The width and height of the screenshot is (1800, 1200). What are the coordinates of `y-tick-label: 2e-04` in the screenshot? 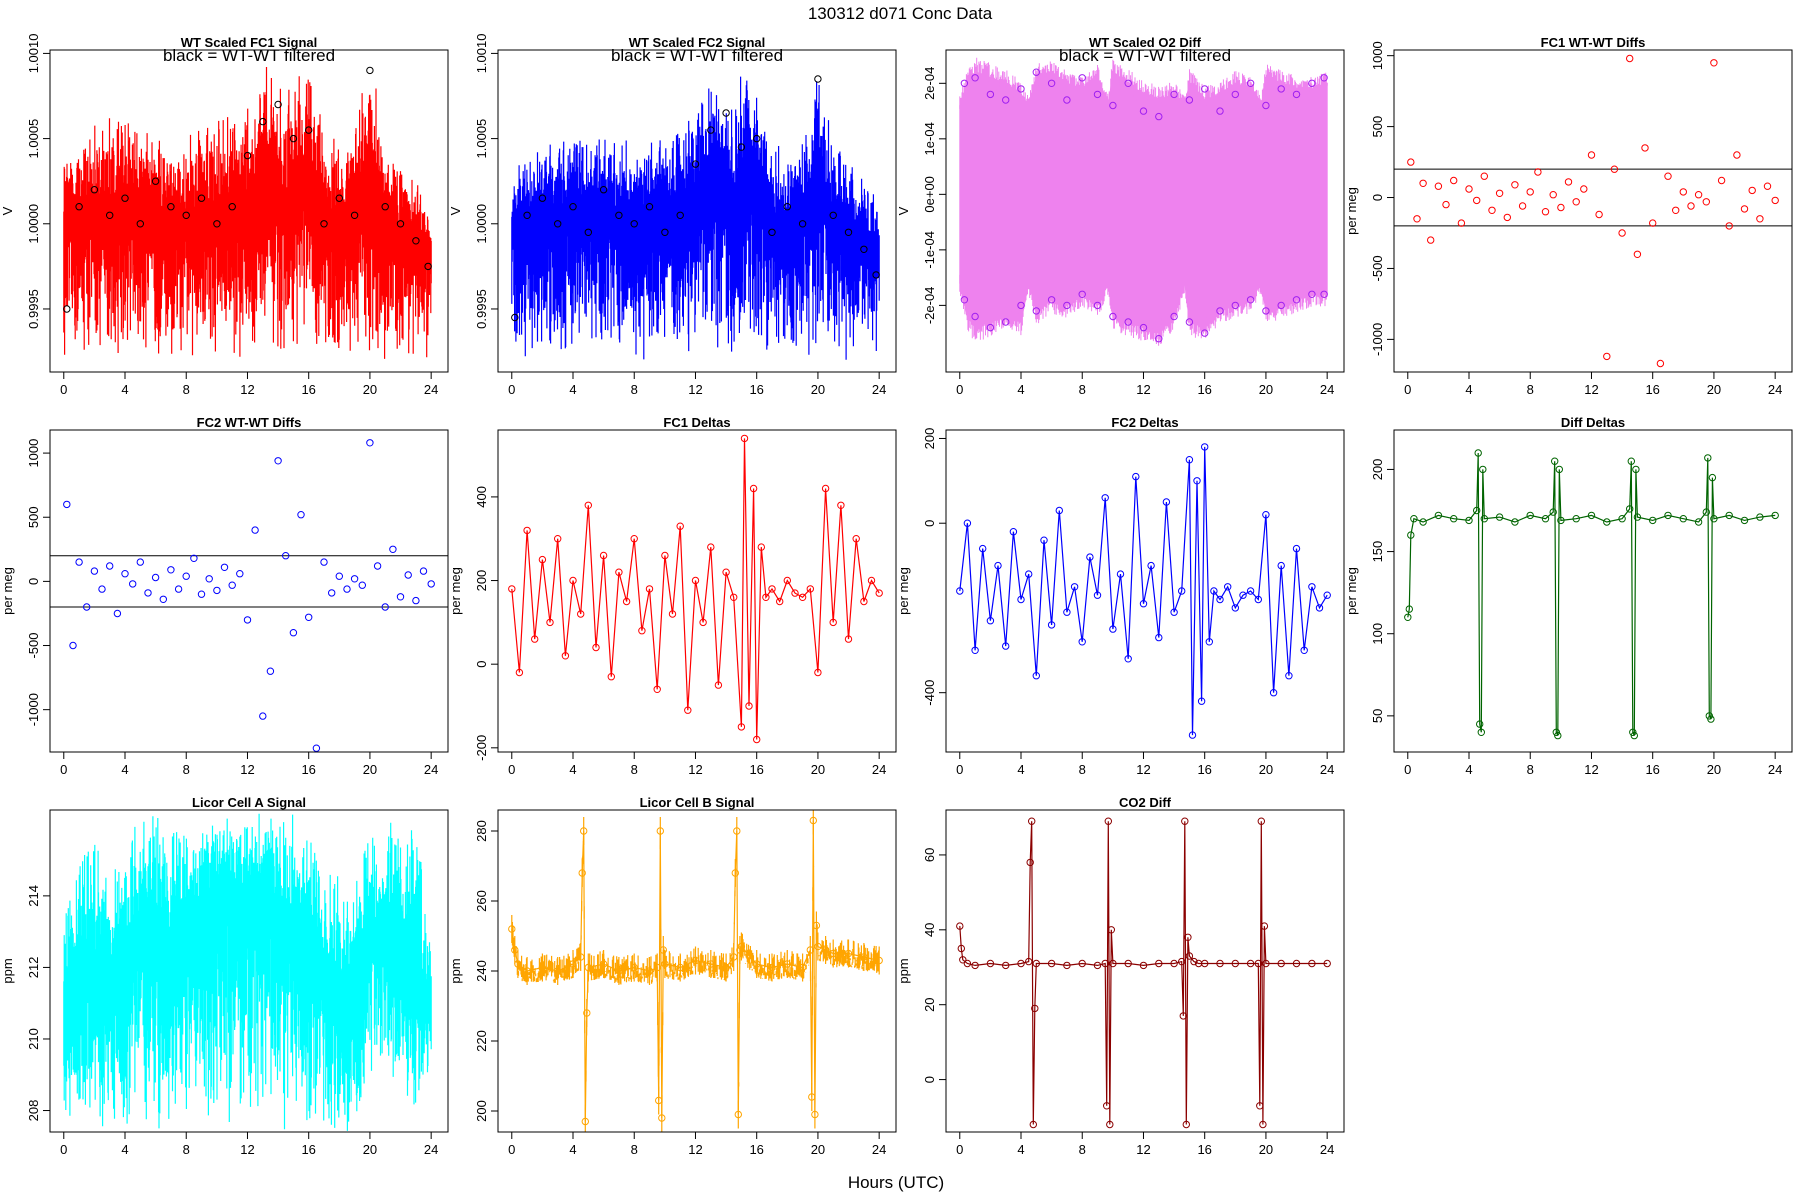 It's located at (929, 83).